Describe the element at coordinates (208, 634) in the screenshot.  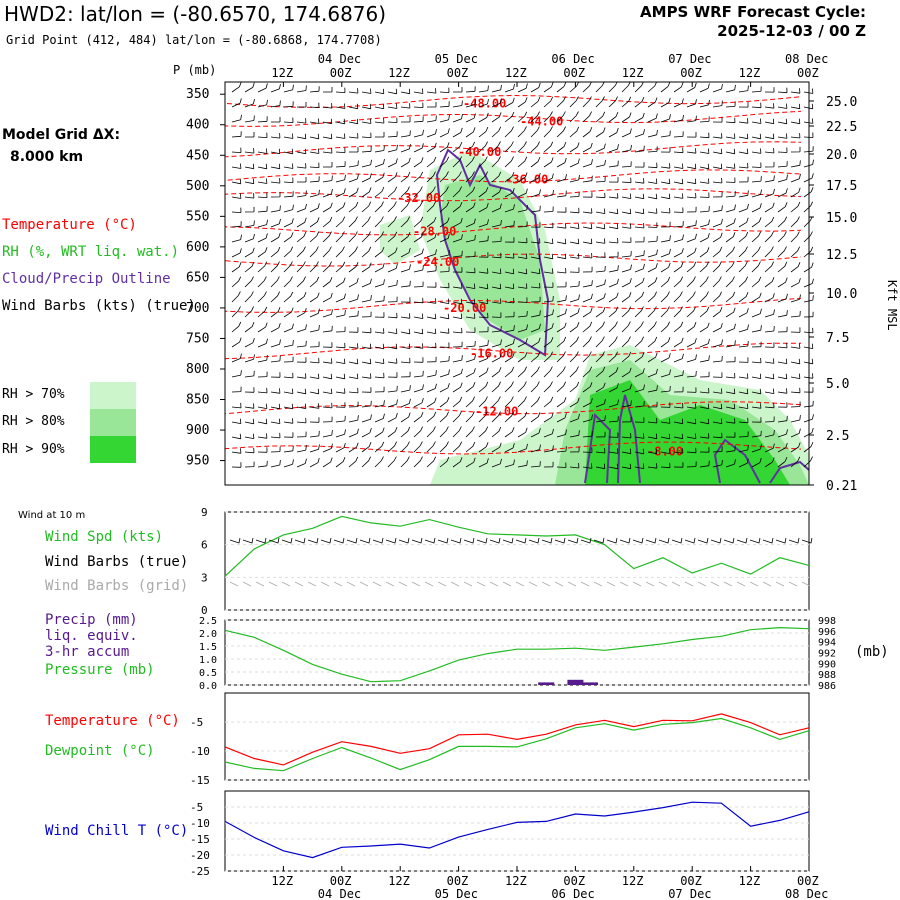
I see `precip-tick-label: 2.0` at that location.